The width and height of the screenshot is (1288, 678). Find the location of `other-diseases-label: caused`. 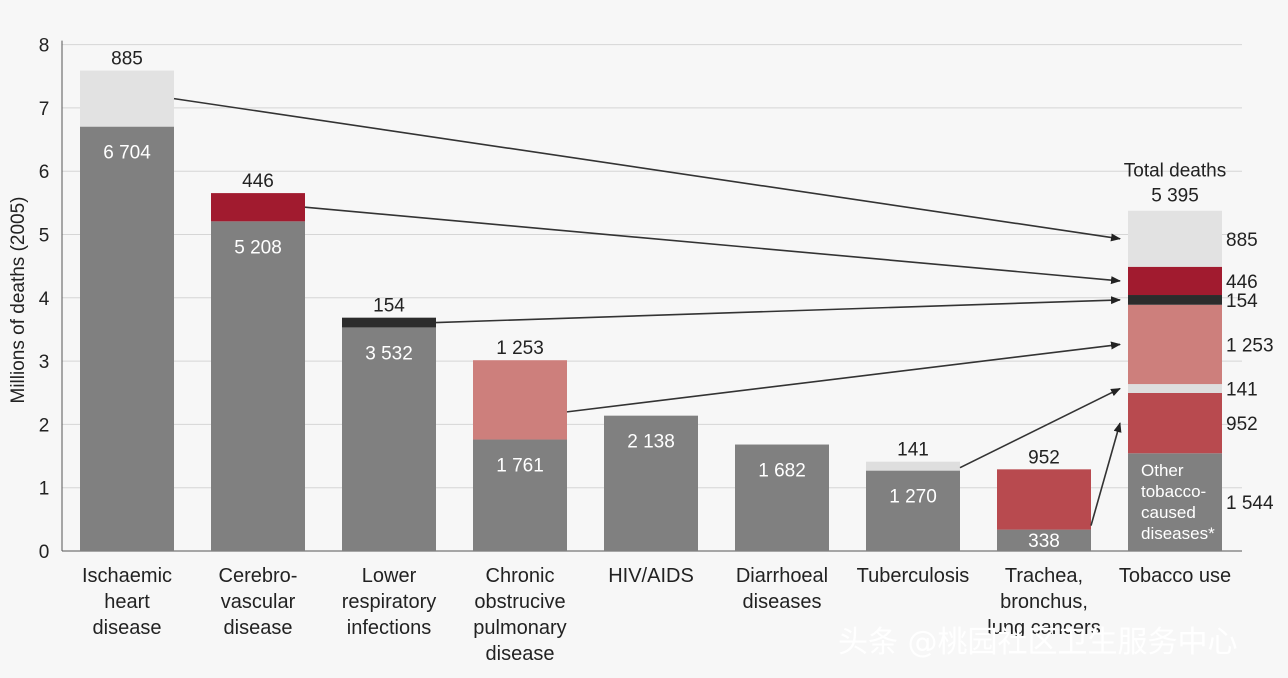

other-diseases-label: caused is located at coordinates (1168, 512).